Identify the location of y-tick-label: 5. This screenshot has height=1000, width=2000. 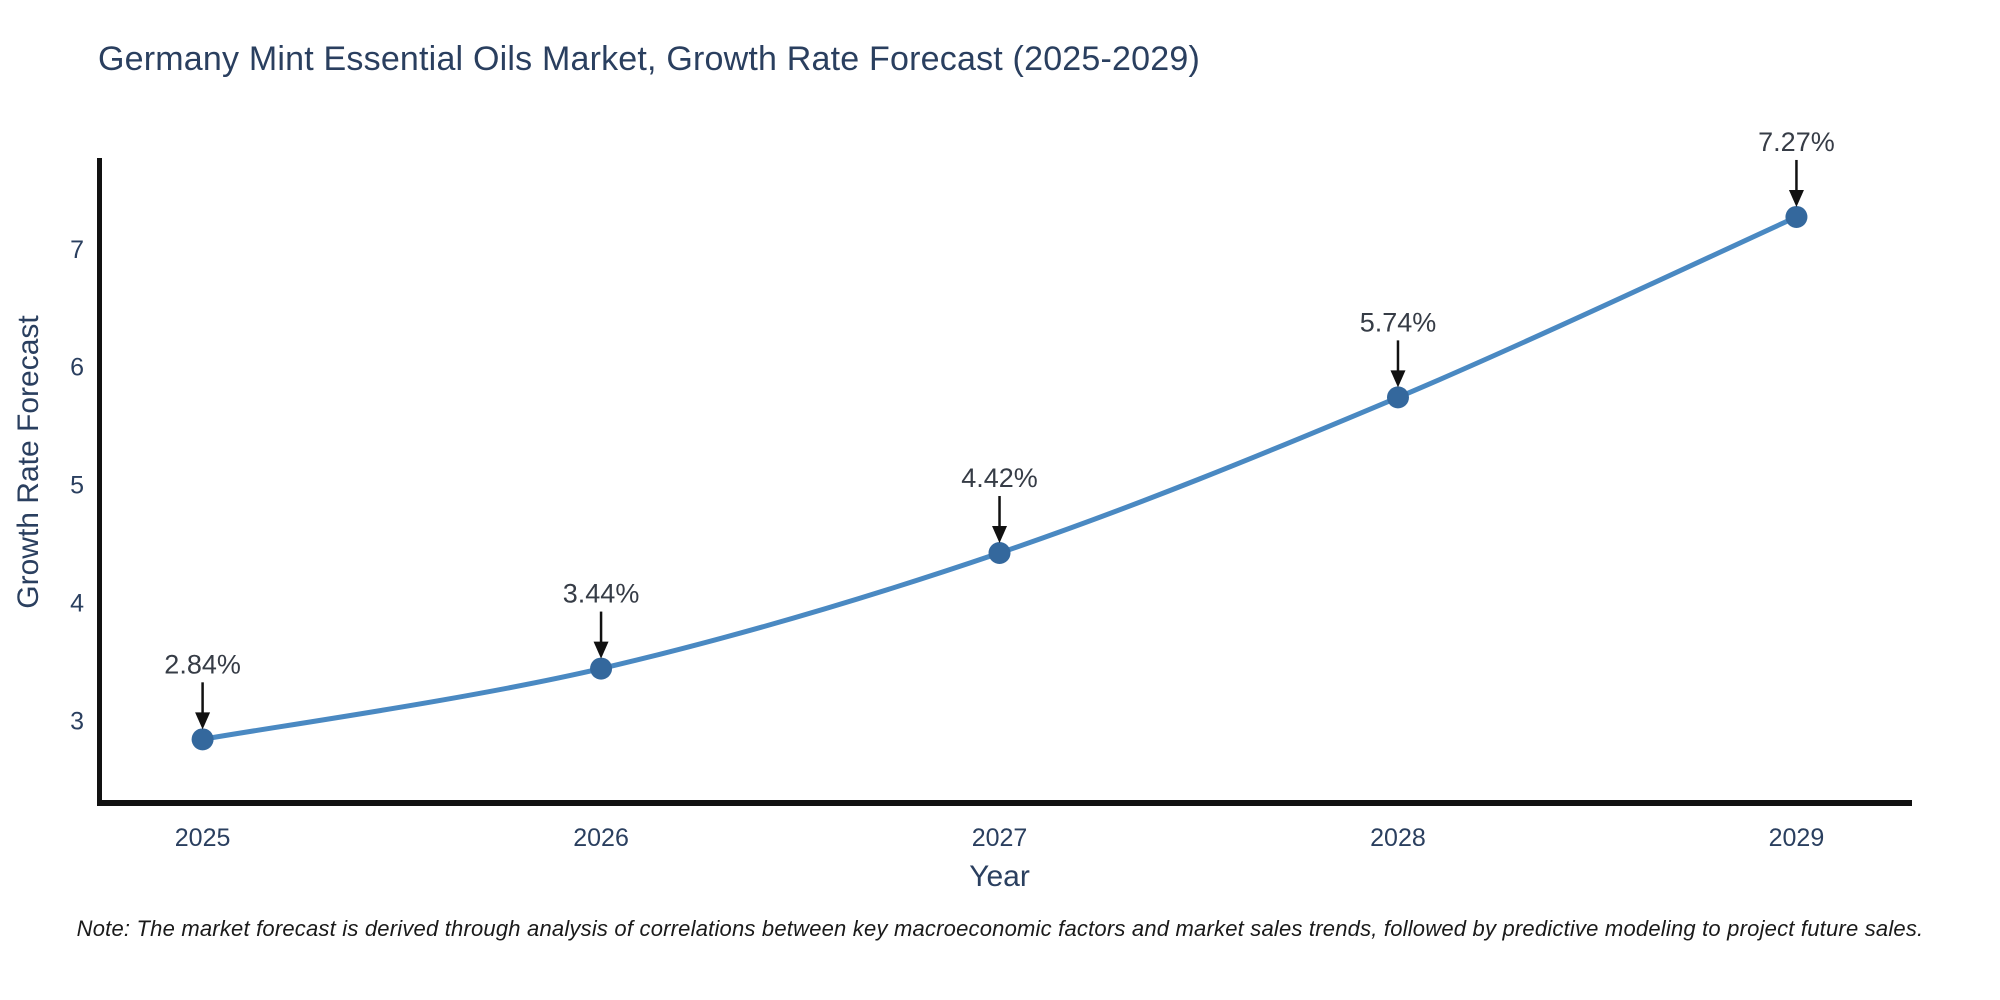
(77, 486).